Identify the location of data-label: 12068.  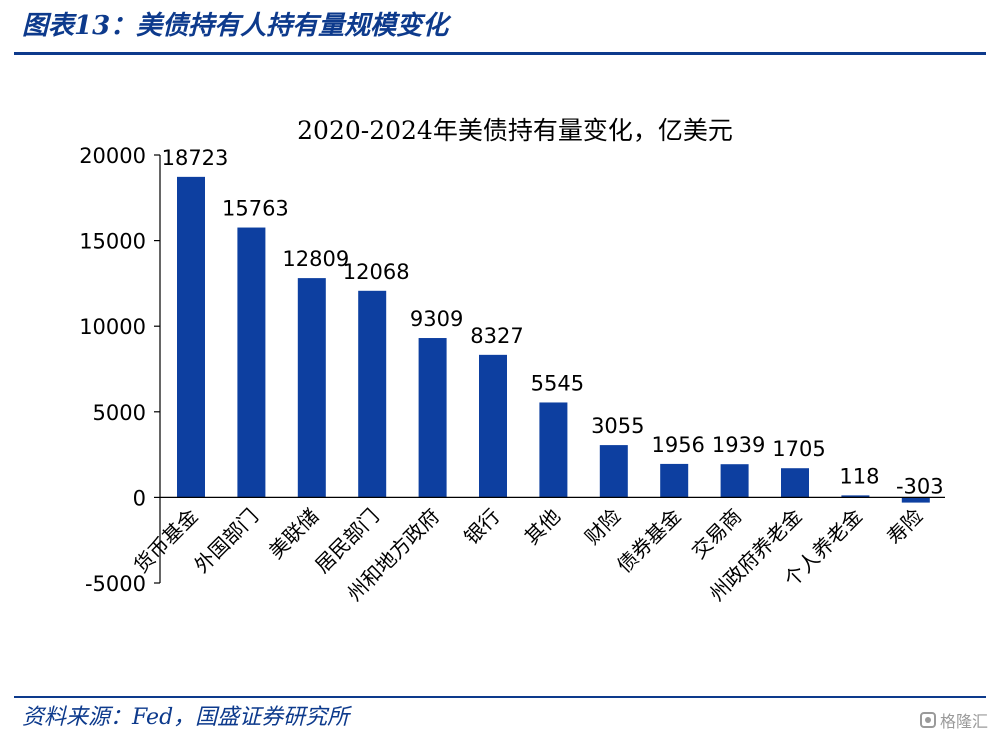
(376, 272).